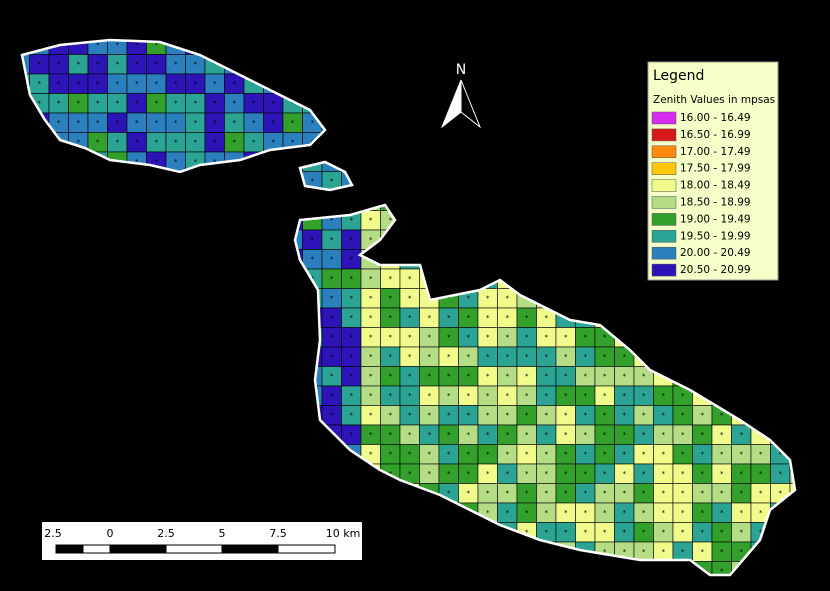 Image resolution: width=830 pixels, height=591 pixels. What do you see at coordinates (664, 152) in the screenshot?
I see `legend-swatch` at bounding box center [664, 152].